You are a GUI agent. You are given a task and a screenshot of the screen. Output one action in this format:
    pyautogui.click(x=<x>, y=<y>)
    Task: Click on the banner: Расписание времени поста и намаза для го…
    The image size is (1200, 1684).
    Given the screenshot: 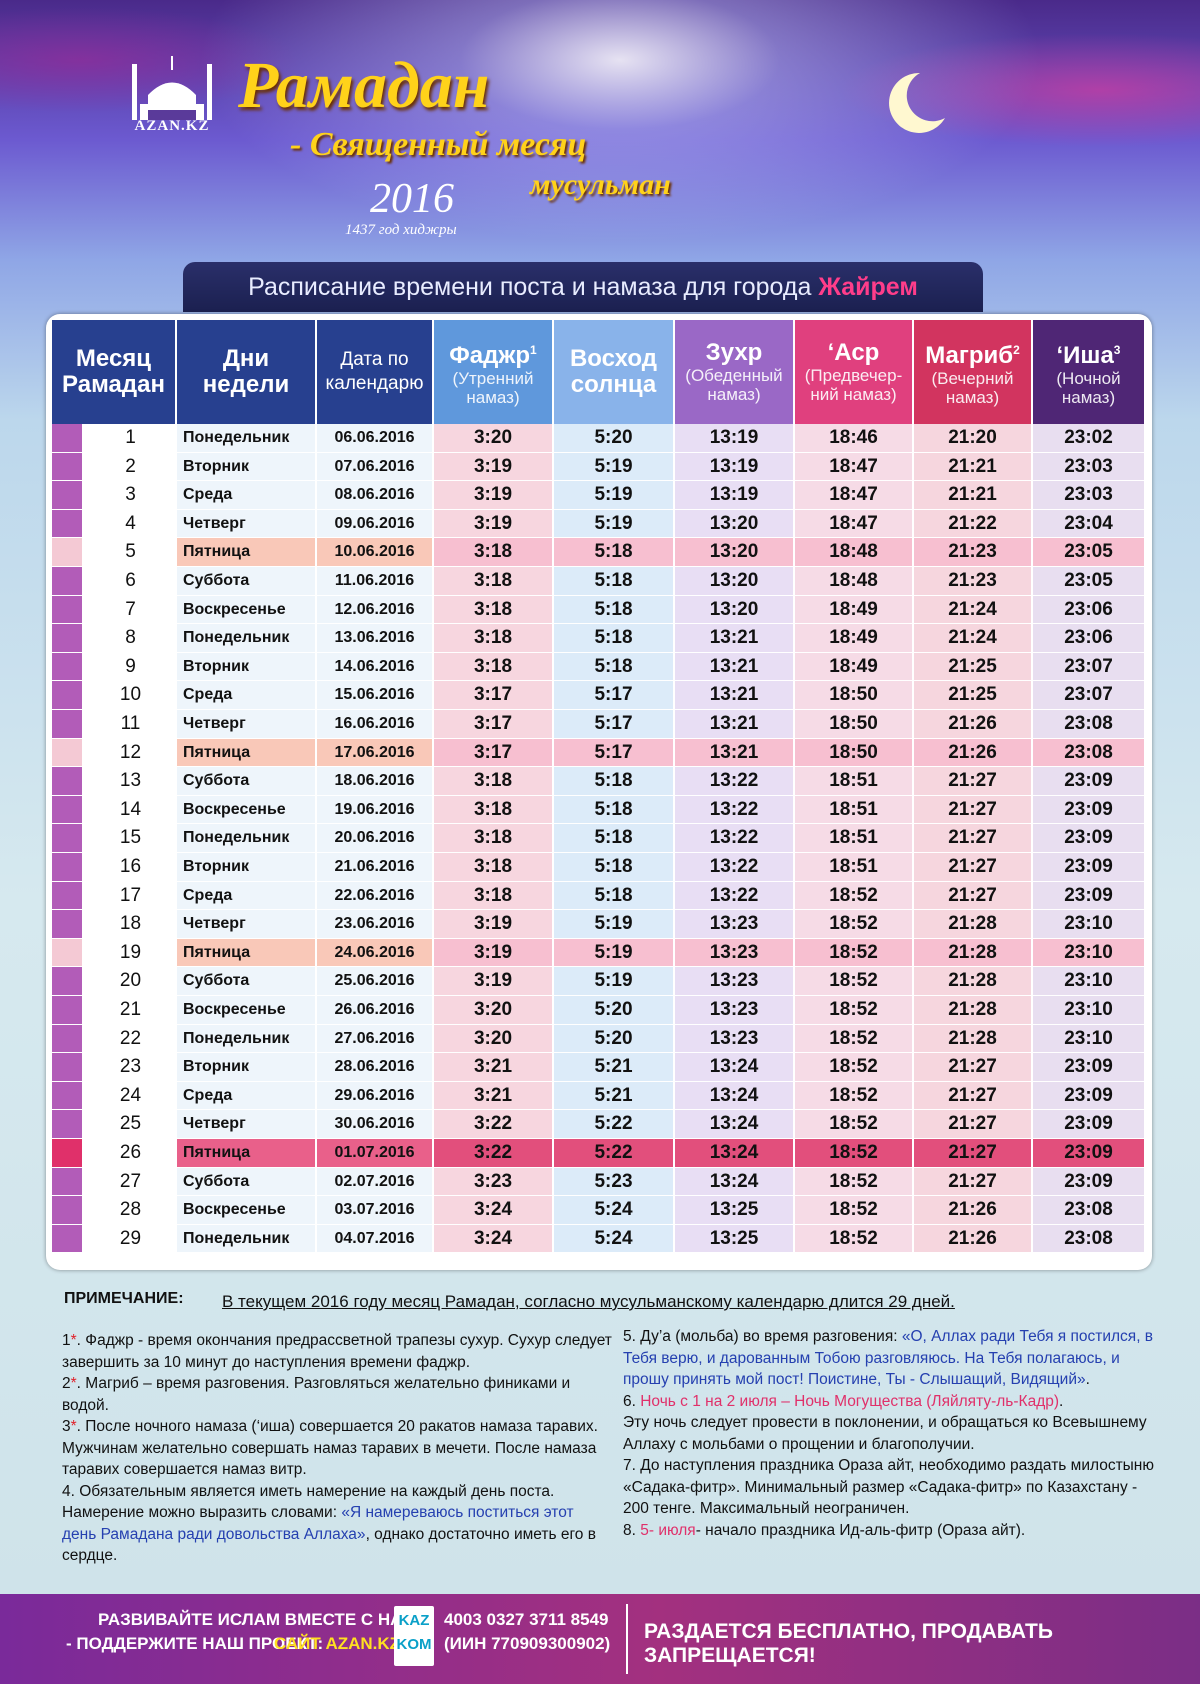 What is the action you would take?
    pyautogui.click(x=583, y=287)
    